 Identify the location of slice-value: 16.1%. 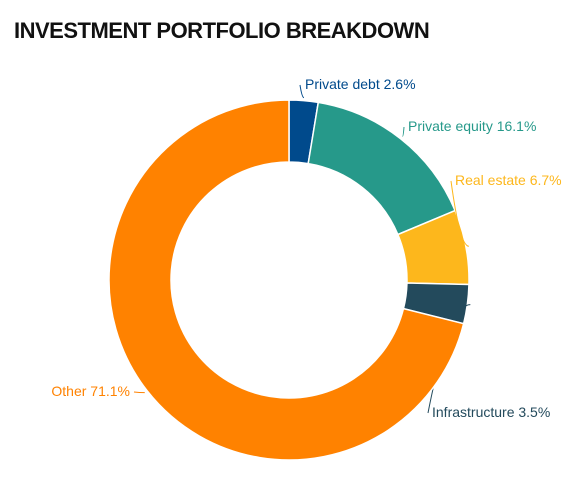
(517, 126).